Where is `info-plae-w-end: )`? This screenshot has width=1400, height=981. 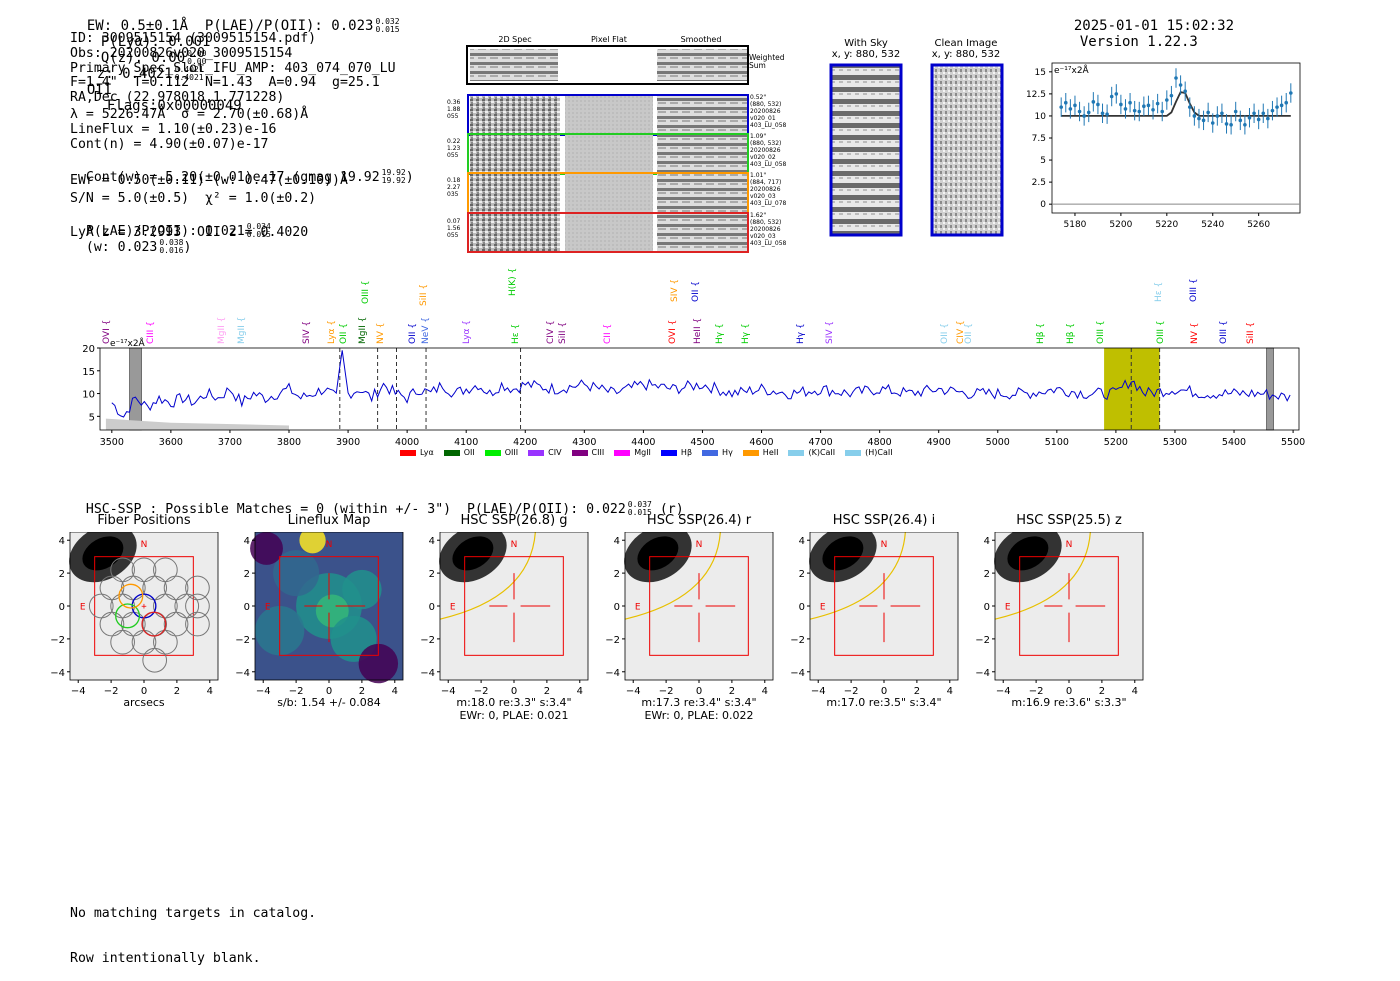 info-plae-w-end: ) is located at coordinates (187, 247).